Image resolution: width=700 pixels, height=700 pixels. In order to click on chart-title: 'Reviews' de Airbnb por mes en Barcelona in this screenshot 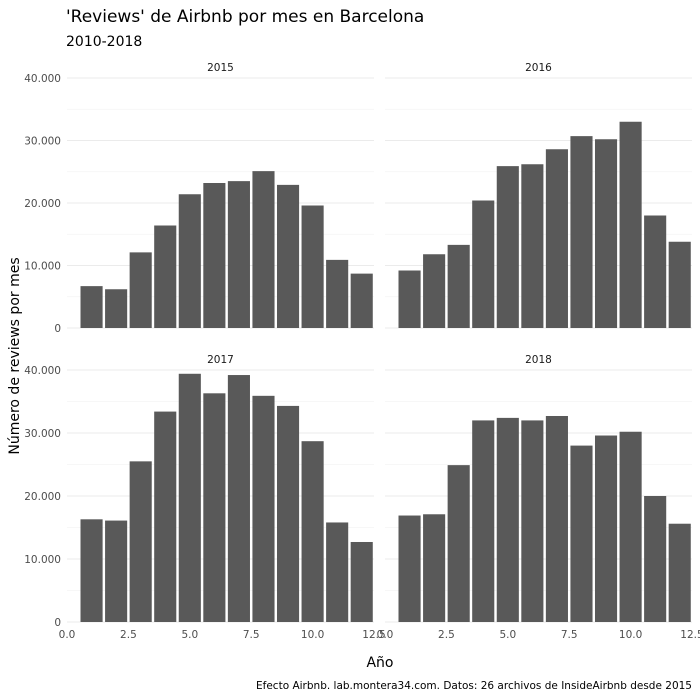, I will do `click(245, 17)`.